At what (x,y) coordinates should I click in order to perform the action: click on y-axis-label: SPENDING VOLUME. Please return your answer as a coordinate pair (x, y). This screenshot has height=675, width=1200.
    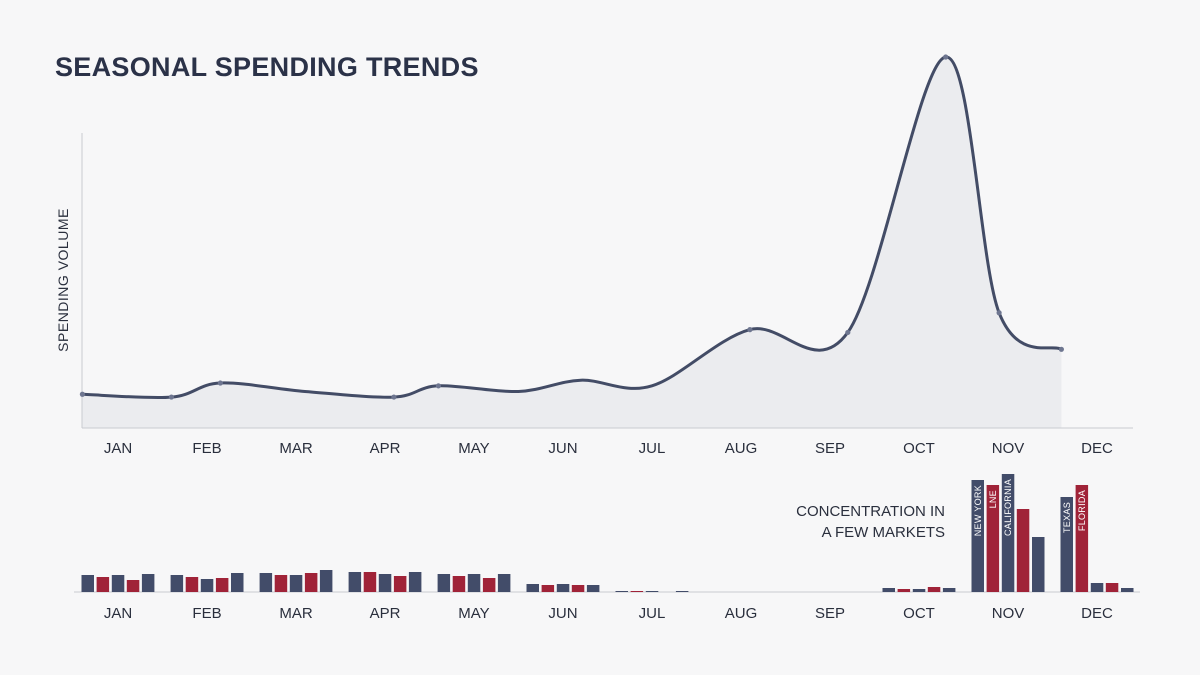
    Looking at the image, I should click on (63, 280).